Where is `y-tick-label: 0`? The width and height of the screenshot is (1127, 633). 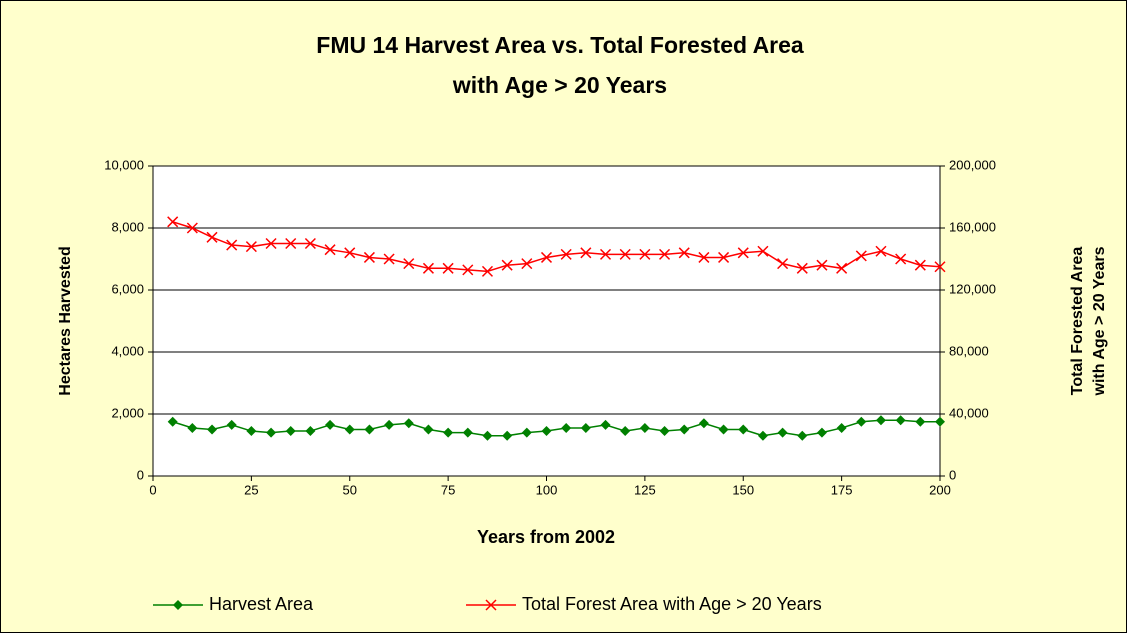 y-tick-label: 0 is located at coordinates (140, 474).